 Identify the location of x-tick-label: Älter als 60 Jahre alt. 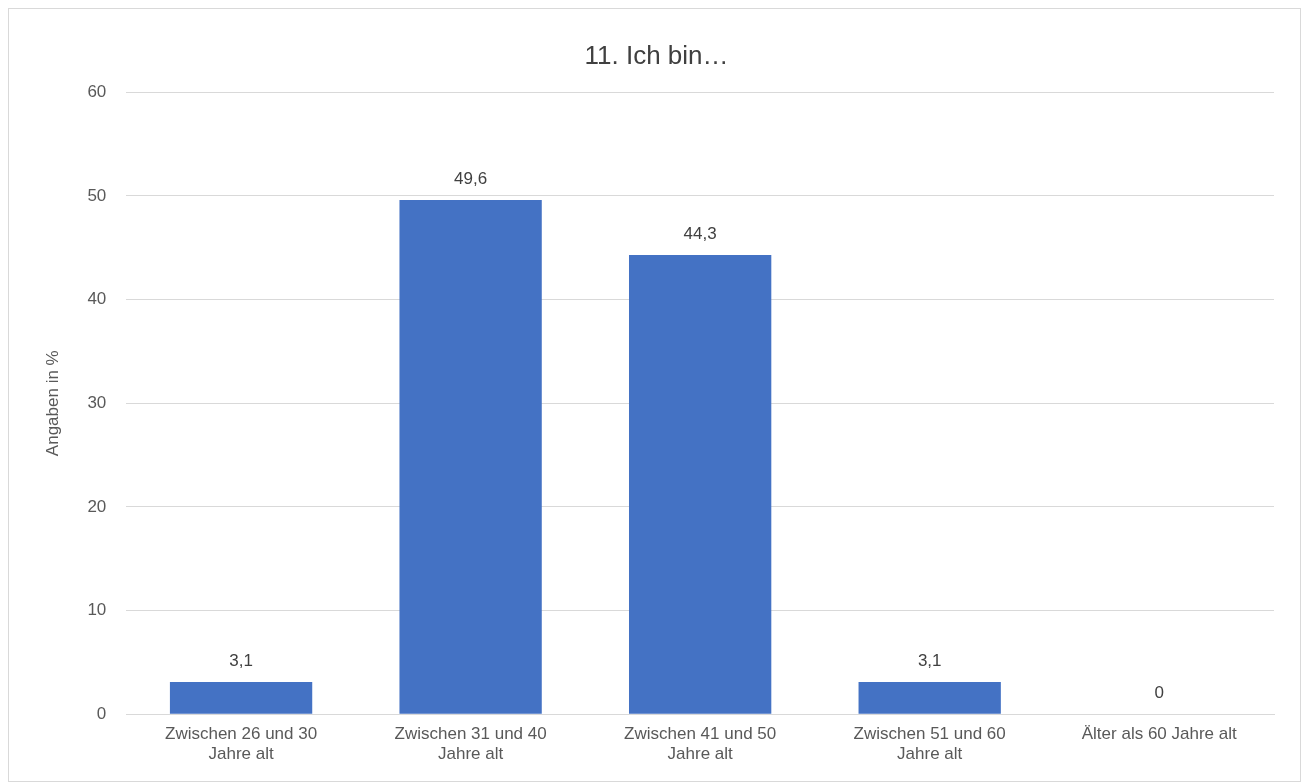
(1159, 734).